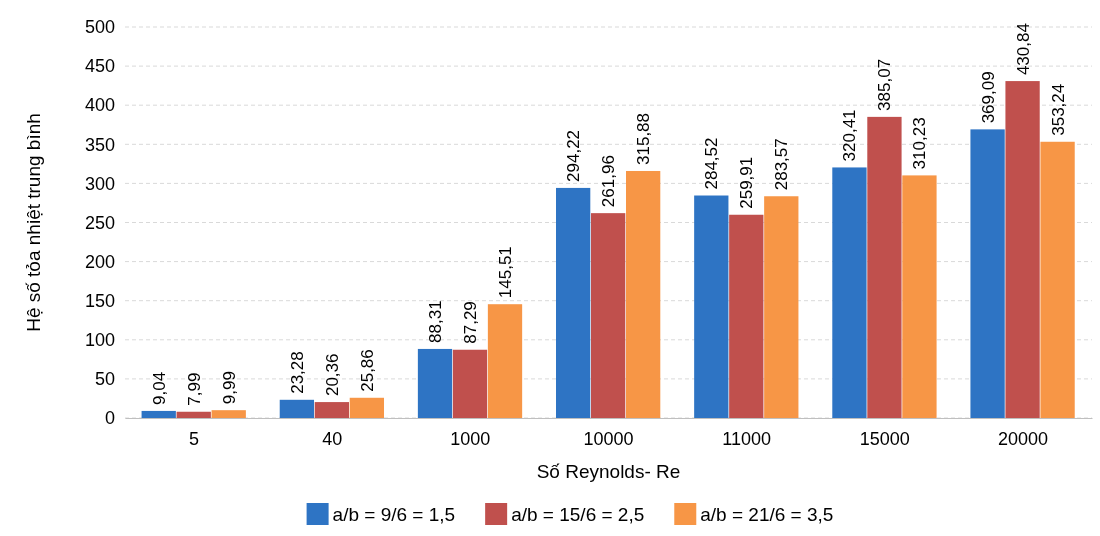  What do you see at coordinates (1058, 109) in the screenshot?
I see `data-label: 353,24` at bounding box center [1058, 109].